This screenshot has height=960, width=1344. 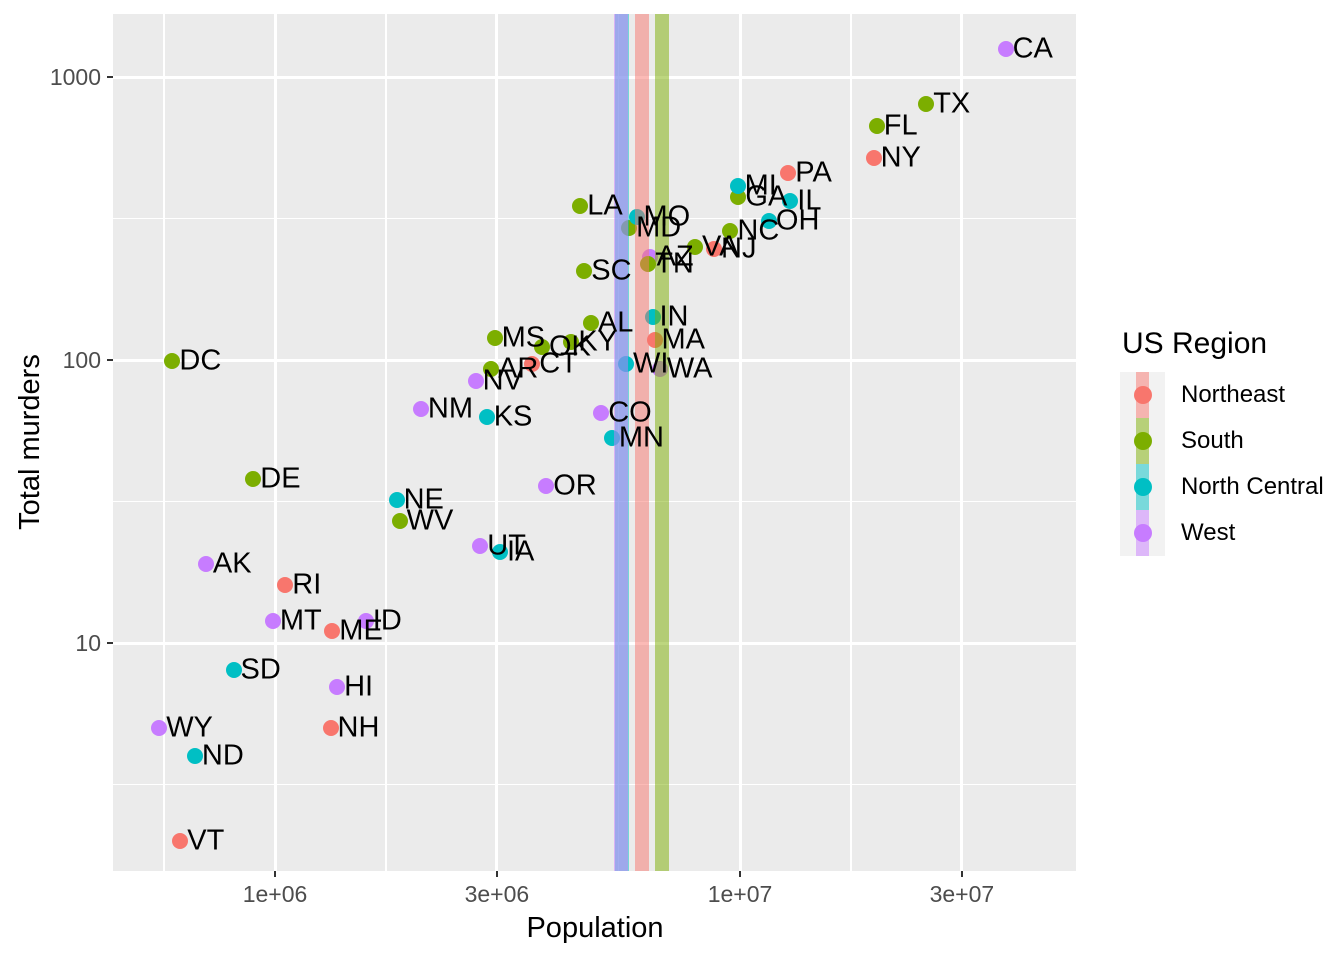 What do you see at coordinates (611, 270) in the screenshot?
I see `point-label-SC: SC` at bounding box center [611, 270].